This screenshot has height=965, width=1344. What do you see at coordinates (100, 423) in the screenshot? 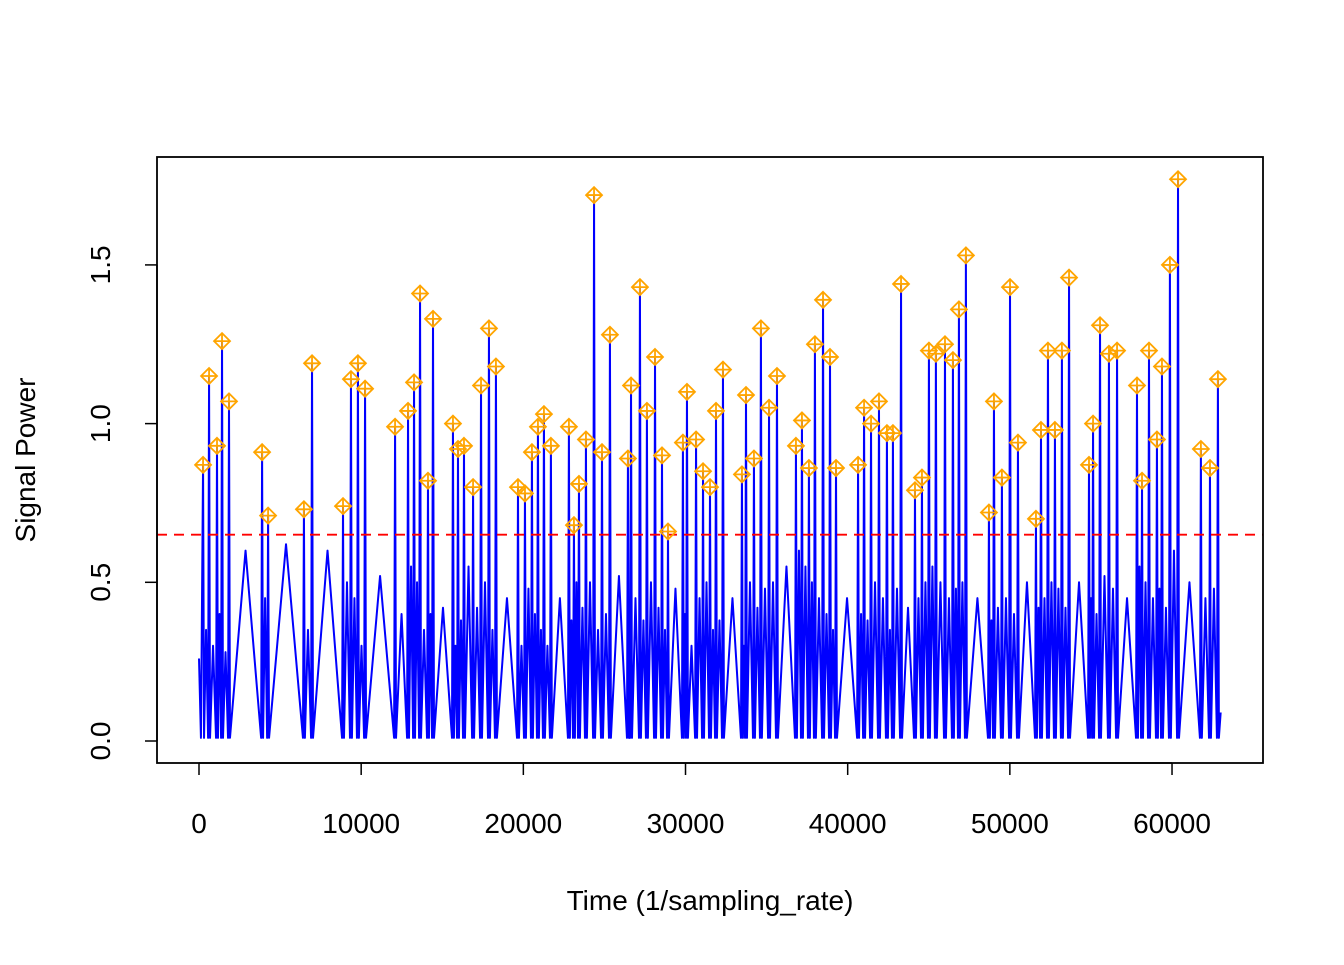
I see `y-tick-label: 1.0` at bounding box center [100, 423].